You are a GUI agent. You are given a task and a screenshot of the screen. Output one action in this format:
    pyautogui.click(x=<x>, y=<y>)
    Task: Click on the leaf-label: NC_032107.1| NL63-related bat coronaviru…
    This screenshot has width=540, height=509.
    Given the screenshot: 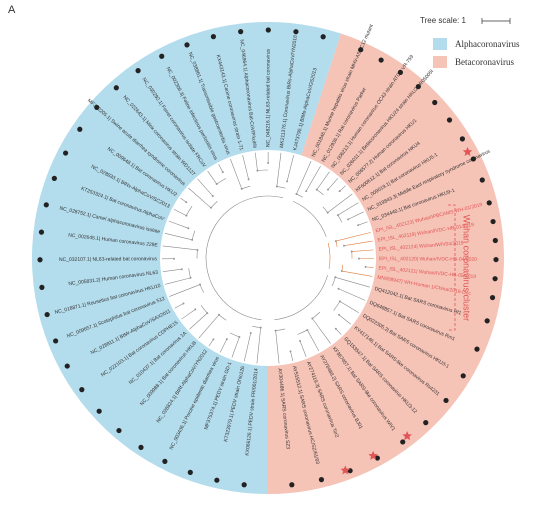 What is the action you would take?
    pyautogui.click(x=108, y=259)
    